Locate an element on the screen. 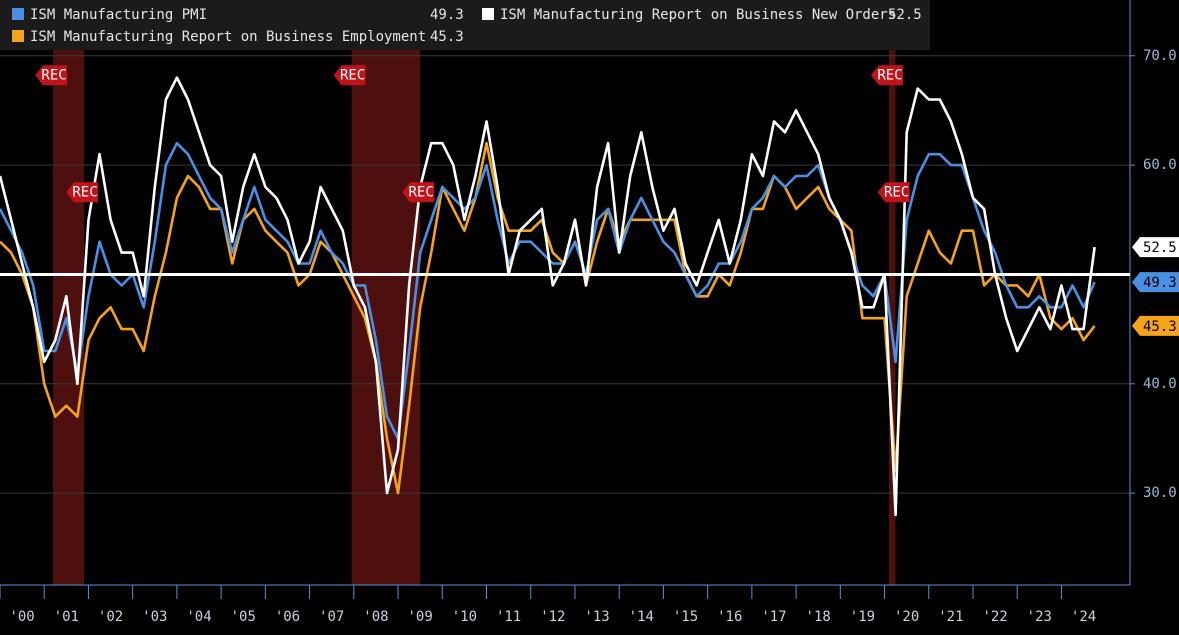  y-tick-label: 60.0 is located at coordinates (1160, 165).